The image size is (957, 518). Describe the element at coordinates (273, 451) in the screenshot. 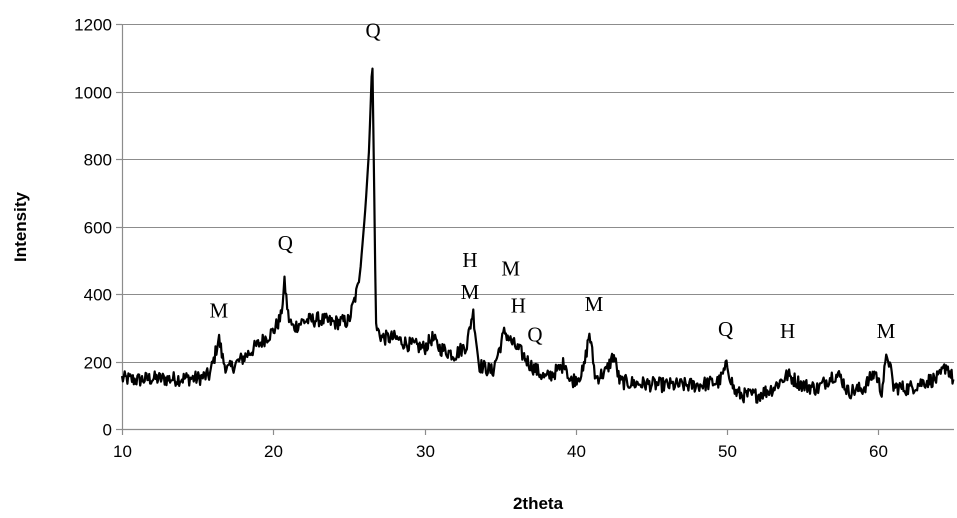

I see `x-tick-label: 20` at that location.